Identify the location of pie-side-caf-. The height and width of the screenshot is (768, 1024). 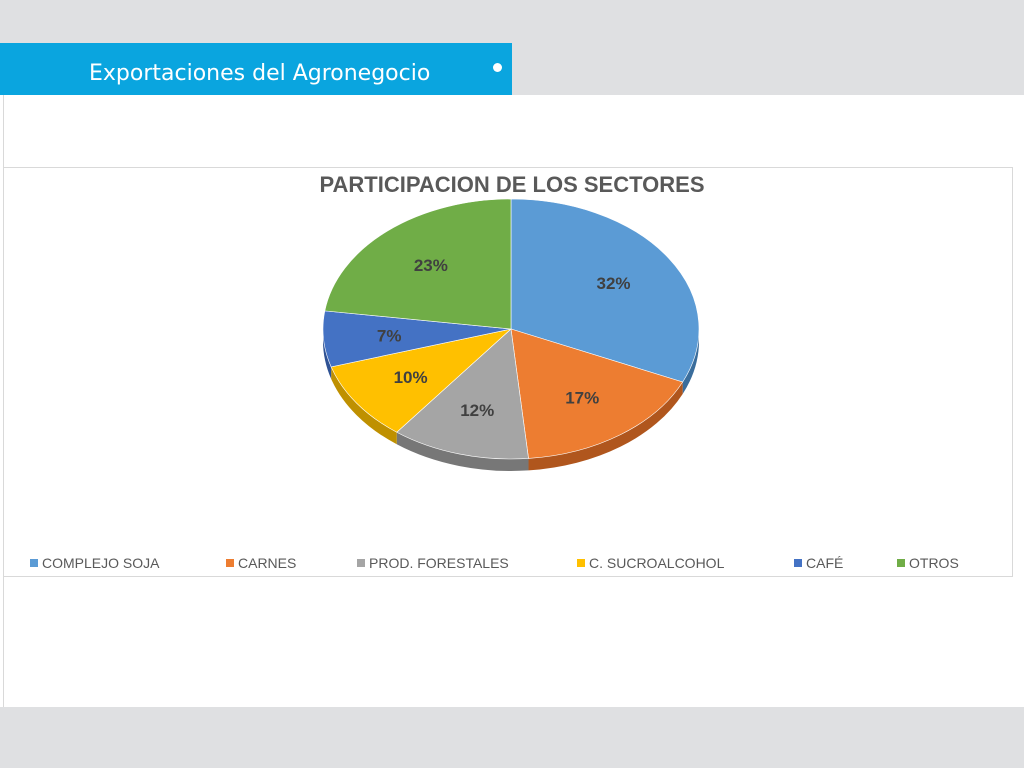
(327, 354).